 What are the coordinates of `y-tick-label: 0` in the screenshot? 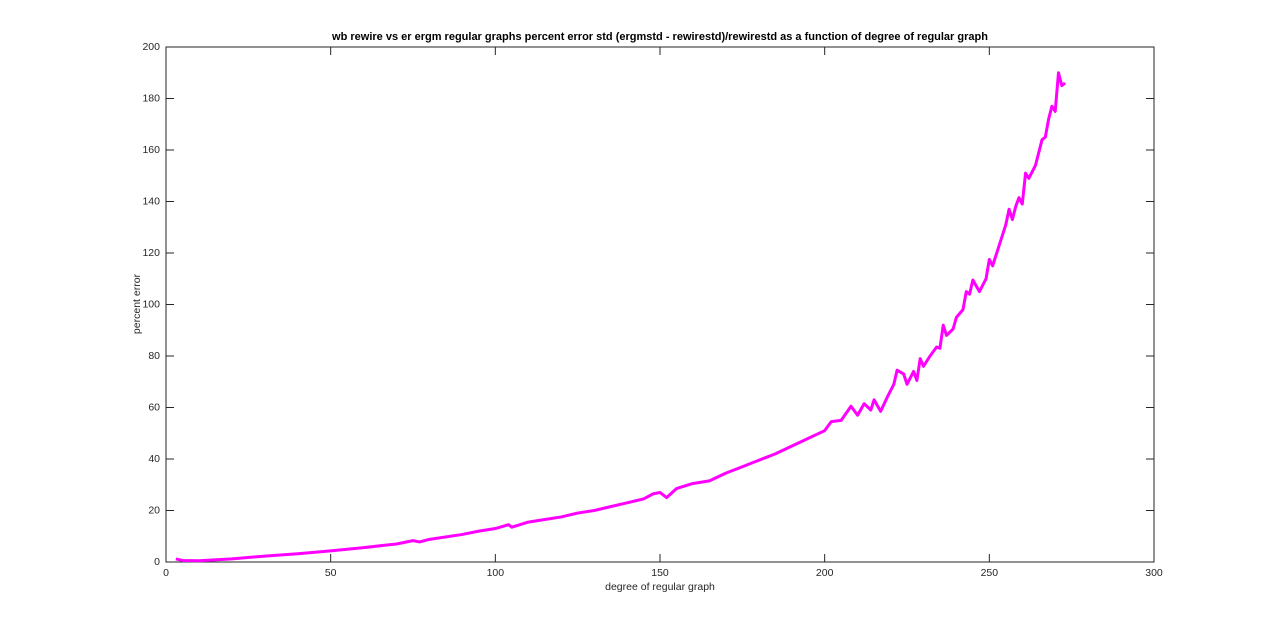 It's located at (157, 562).